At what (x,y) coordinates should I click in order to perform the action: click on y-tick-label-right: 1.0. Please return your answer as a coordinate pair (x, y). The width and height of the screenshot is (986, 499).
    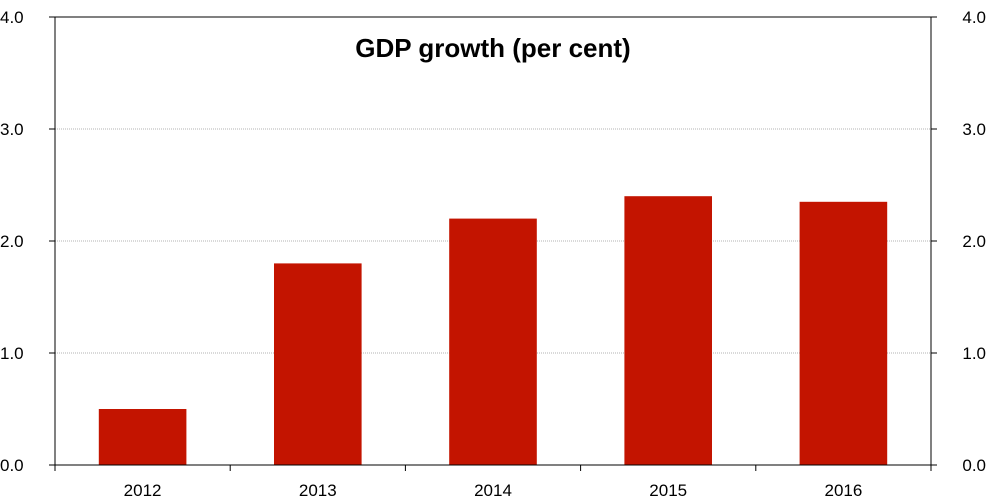
    Looking at the image, I should click on (974, 353).